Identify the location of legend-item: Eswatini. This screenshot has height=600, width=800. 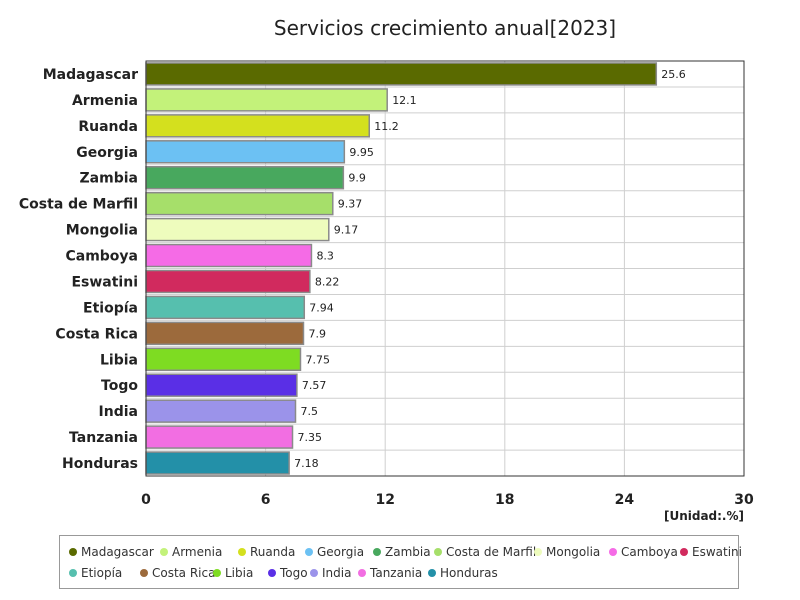
(711, 552).